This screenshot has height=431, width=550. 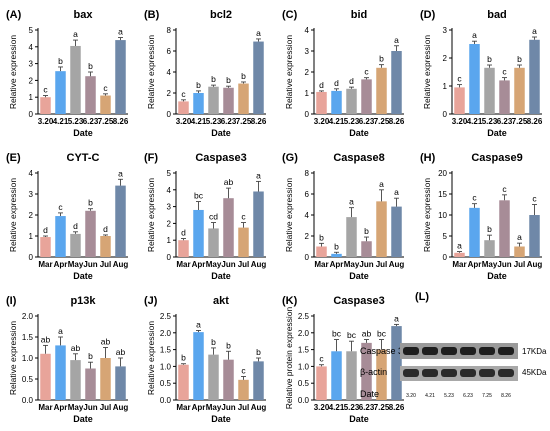 I want to click on chart-title: p13k, so click(x=83, y=301).